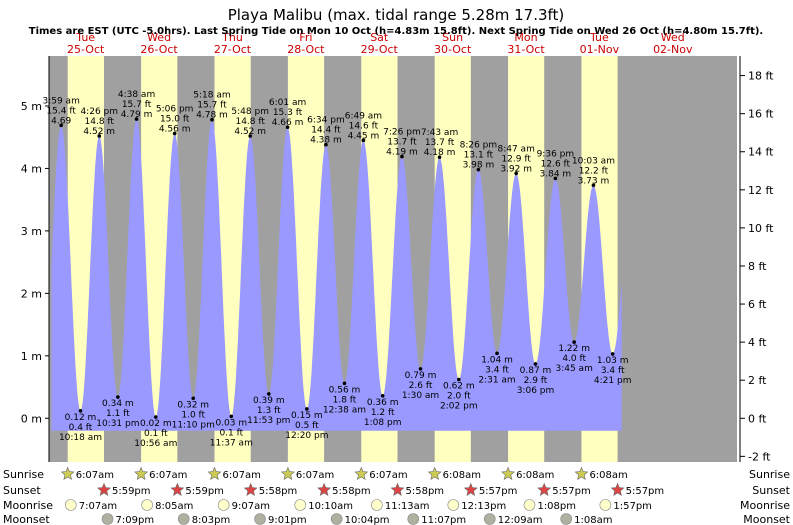  I want to click on left-tick-label: 0 m, so click(31, 418).